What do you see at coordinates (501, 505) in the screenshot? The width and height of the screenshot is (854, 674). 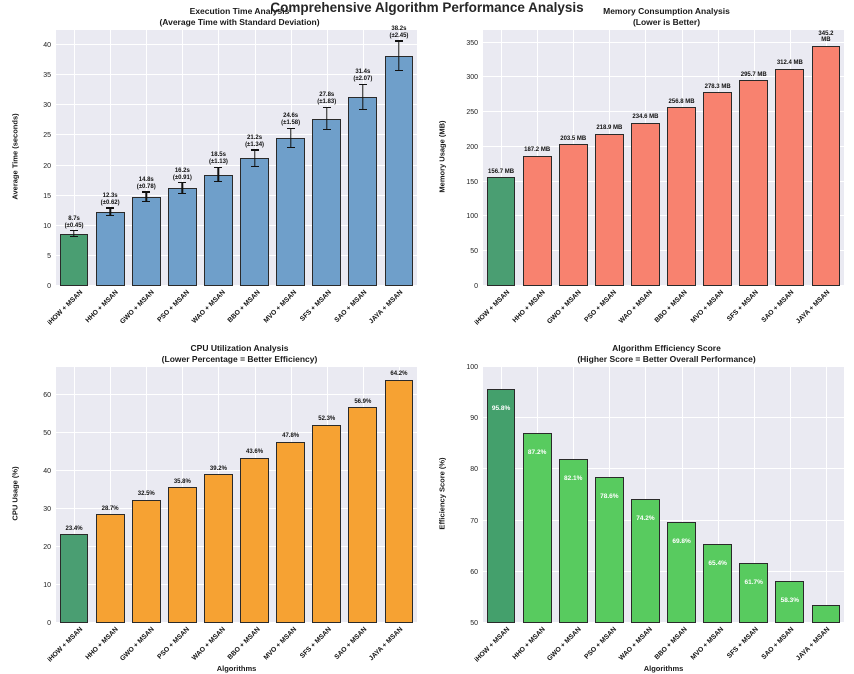 I see `bar: 95.8%` at bounding box center [501, 505].